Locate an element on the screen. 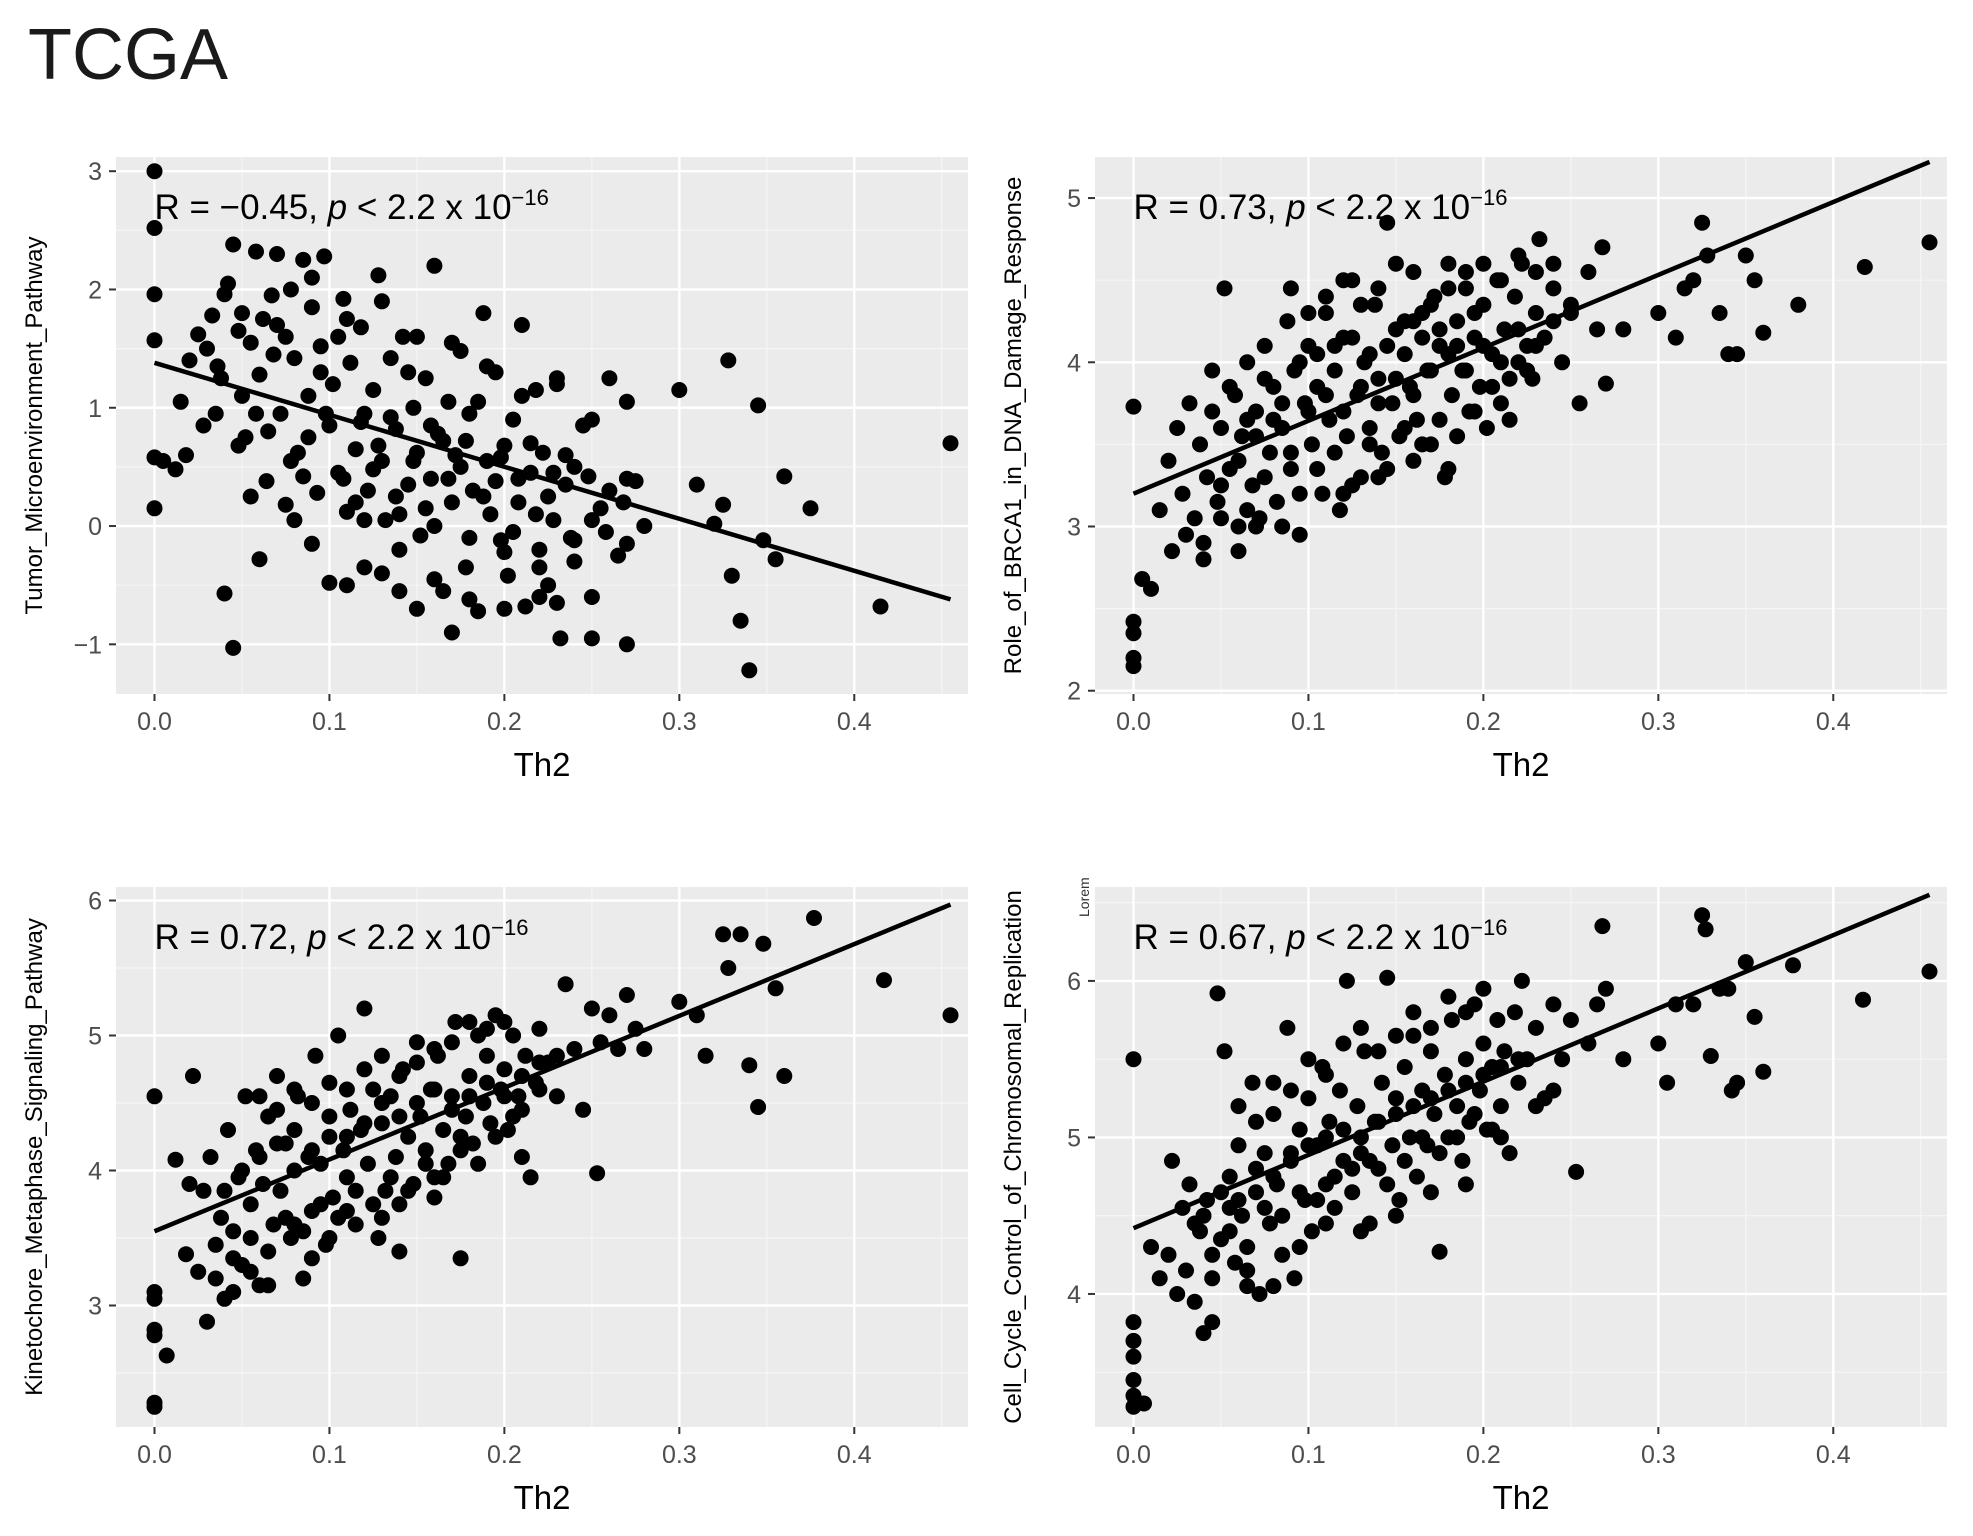 The image size is (1973, 1536). correlation-annotation: R = 0.73, p < 2.2 x 10−16 is located at coordinates (1320, 206).